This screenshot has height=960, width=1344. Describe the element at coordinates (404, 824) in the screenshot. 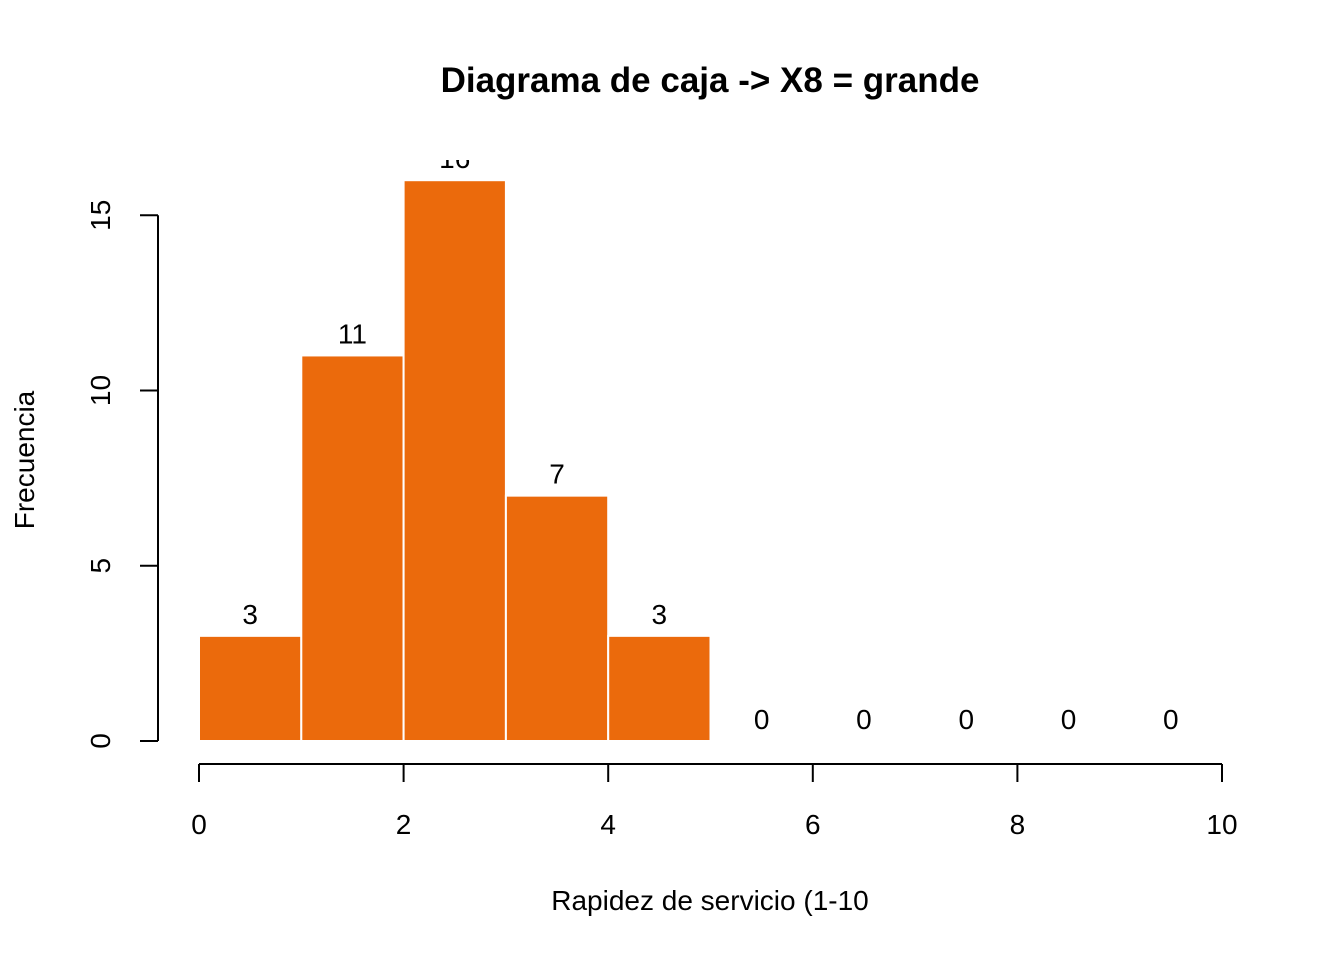

I see `x-tick-label: 2` at that location.